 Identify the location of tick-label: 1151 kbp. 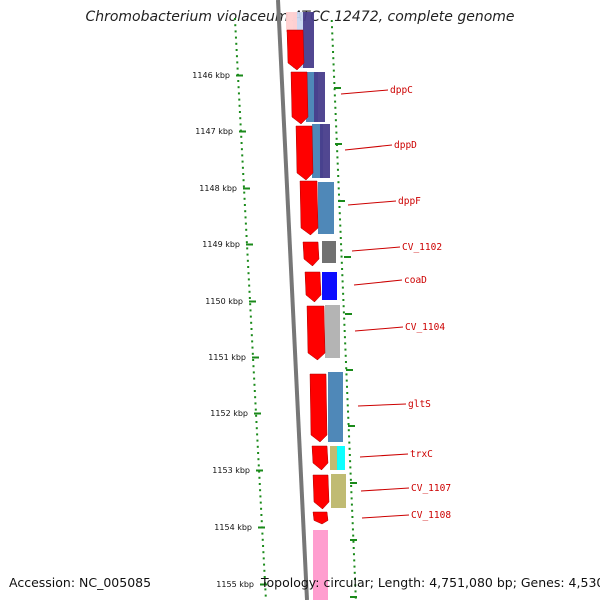
(227, 357).